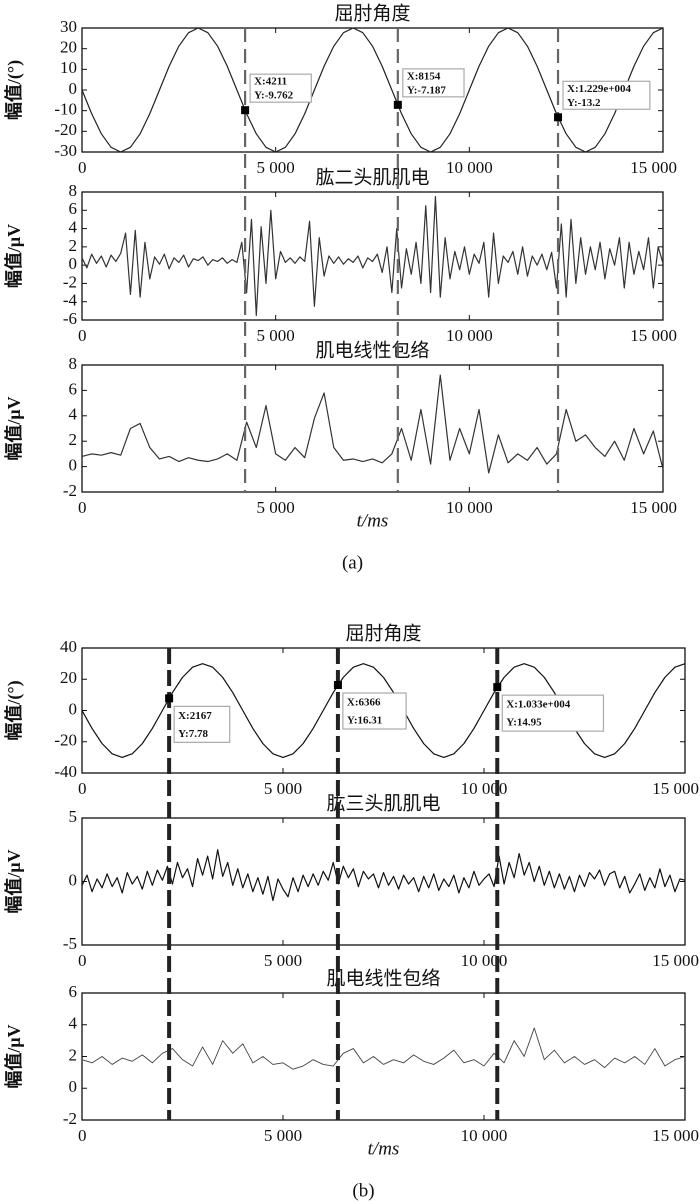 The width and height of the screenshot is (700, 1204). What do you see at coordinates (70, 300) in the screenshot?
I see `y-tick-label: -4` at bounding box center [70, 300].